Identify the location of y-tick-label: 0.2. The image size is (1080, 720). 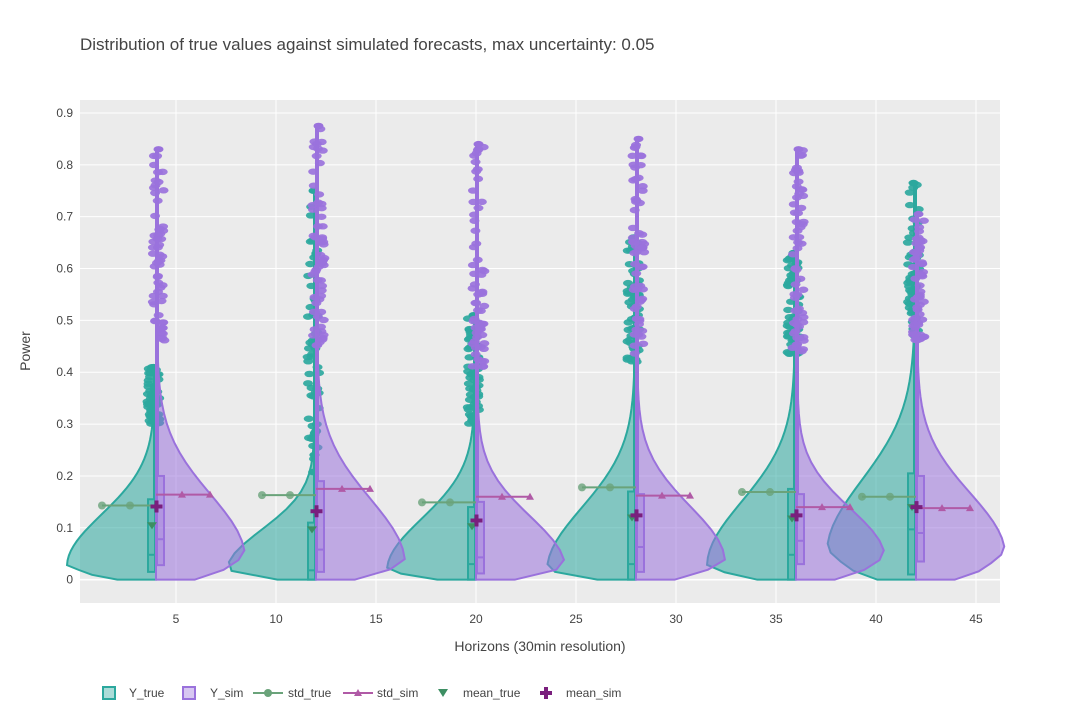
(64, 476).